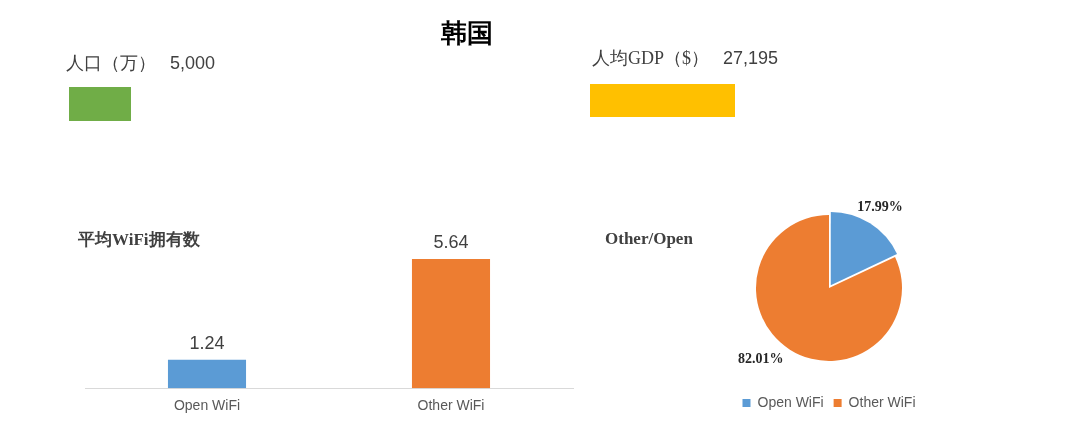 The height and width of the screenshot is (446, 1075). What do you see at coordinates (760, 359) in the screenshot?
I see `data-label: 82.01%` at bounding box center [760, 359].